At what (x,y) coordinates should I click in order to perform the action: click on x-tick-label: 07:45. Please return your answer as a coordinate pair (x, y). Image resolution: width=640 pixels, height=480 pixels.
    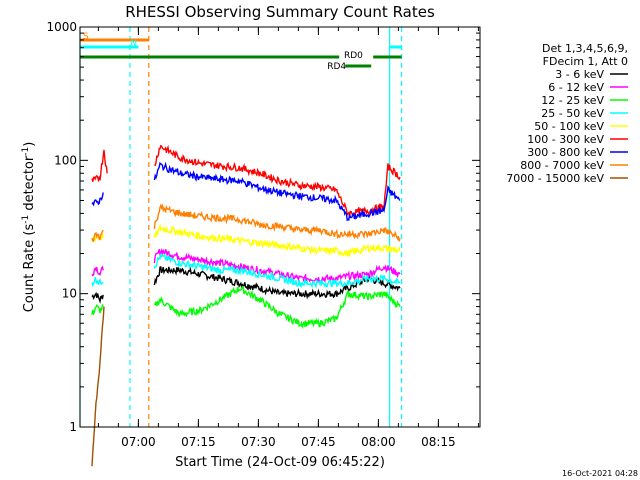
    Looking at the image, I should click on (318, 442).